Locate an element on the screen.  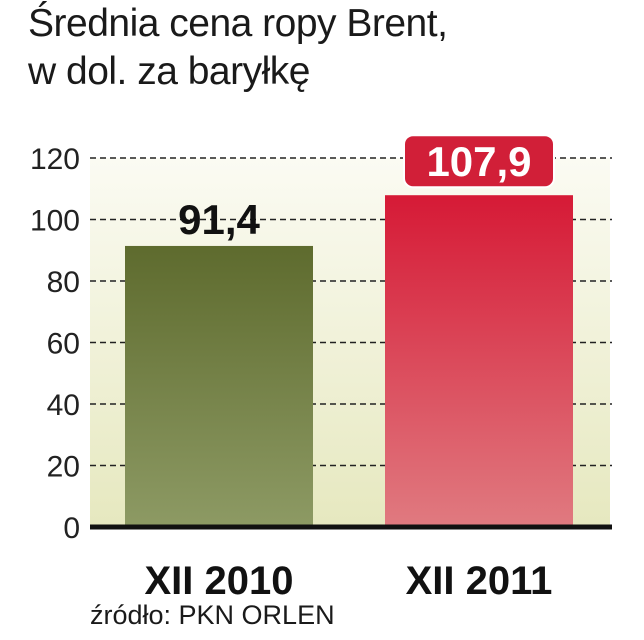
source-note: źródło: PKN ORLEN is located at coordinates (212, 615).